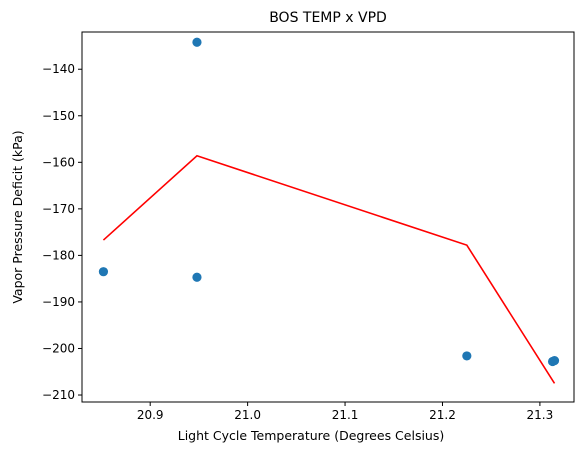 Image resolution: width=583 pixels, height=453 pixels. I want to click on chart-title: BOS TEMP x VPD, so click(328, 18).